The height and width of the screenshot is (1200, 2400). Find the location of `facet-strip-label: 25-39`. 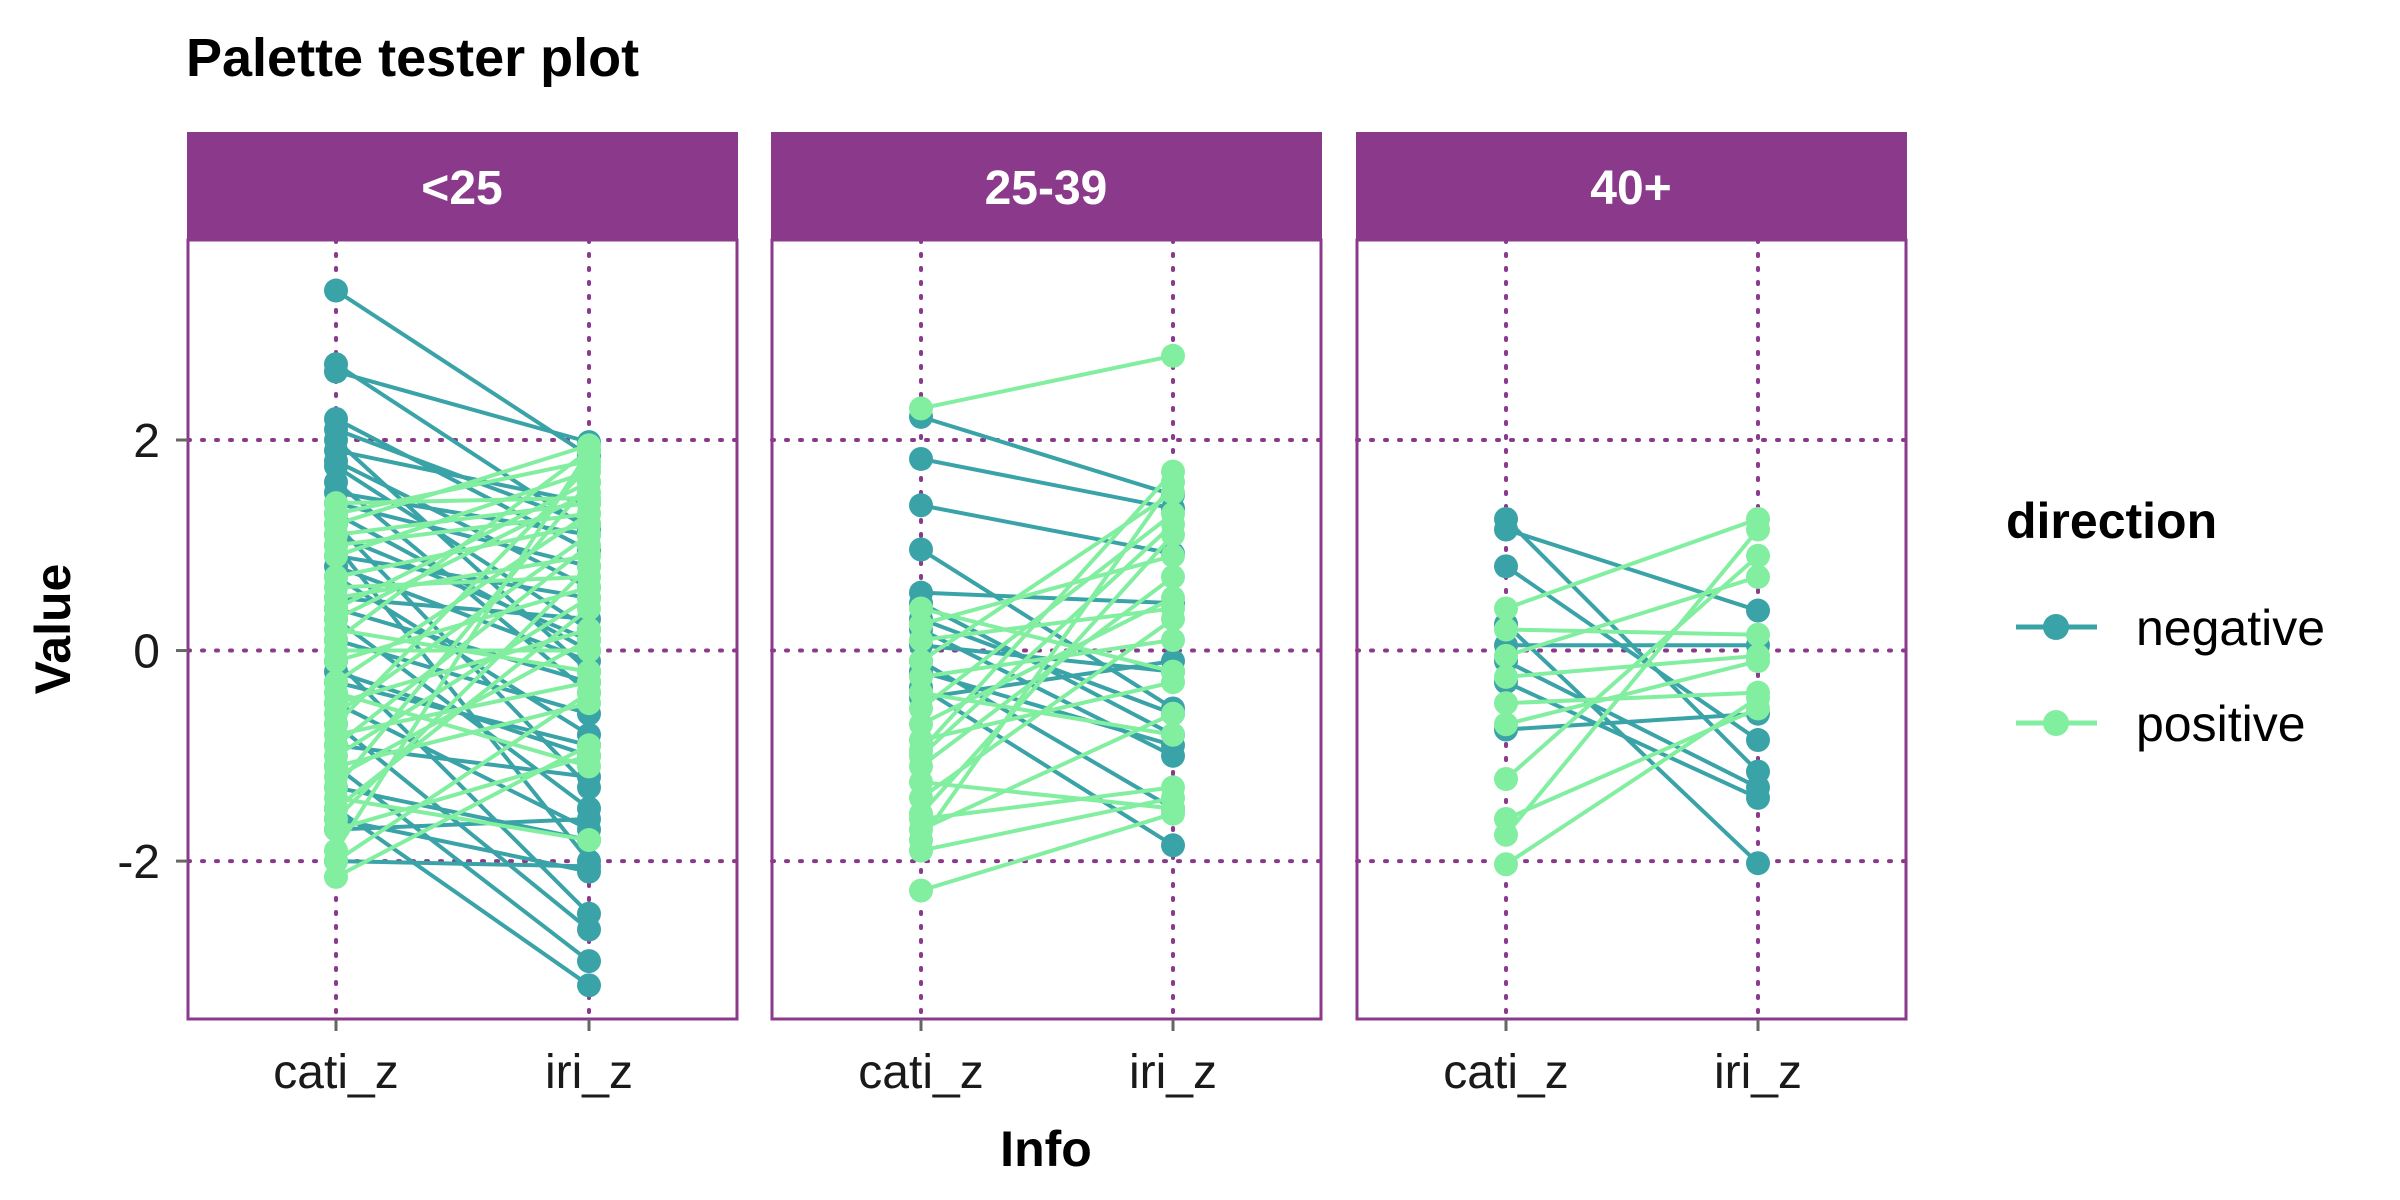

facet-strip-label: 25-39 is located at coordinates (1046, 188).